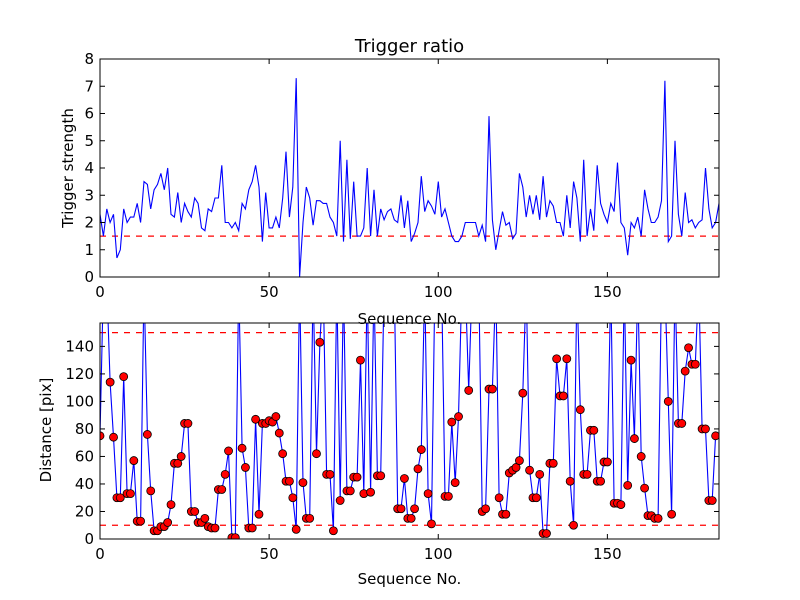  Describe the element at coordinates (79, 374) in the screenshot. I see `y-tick-label: 120` at that location.